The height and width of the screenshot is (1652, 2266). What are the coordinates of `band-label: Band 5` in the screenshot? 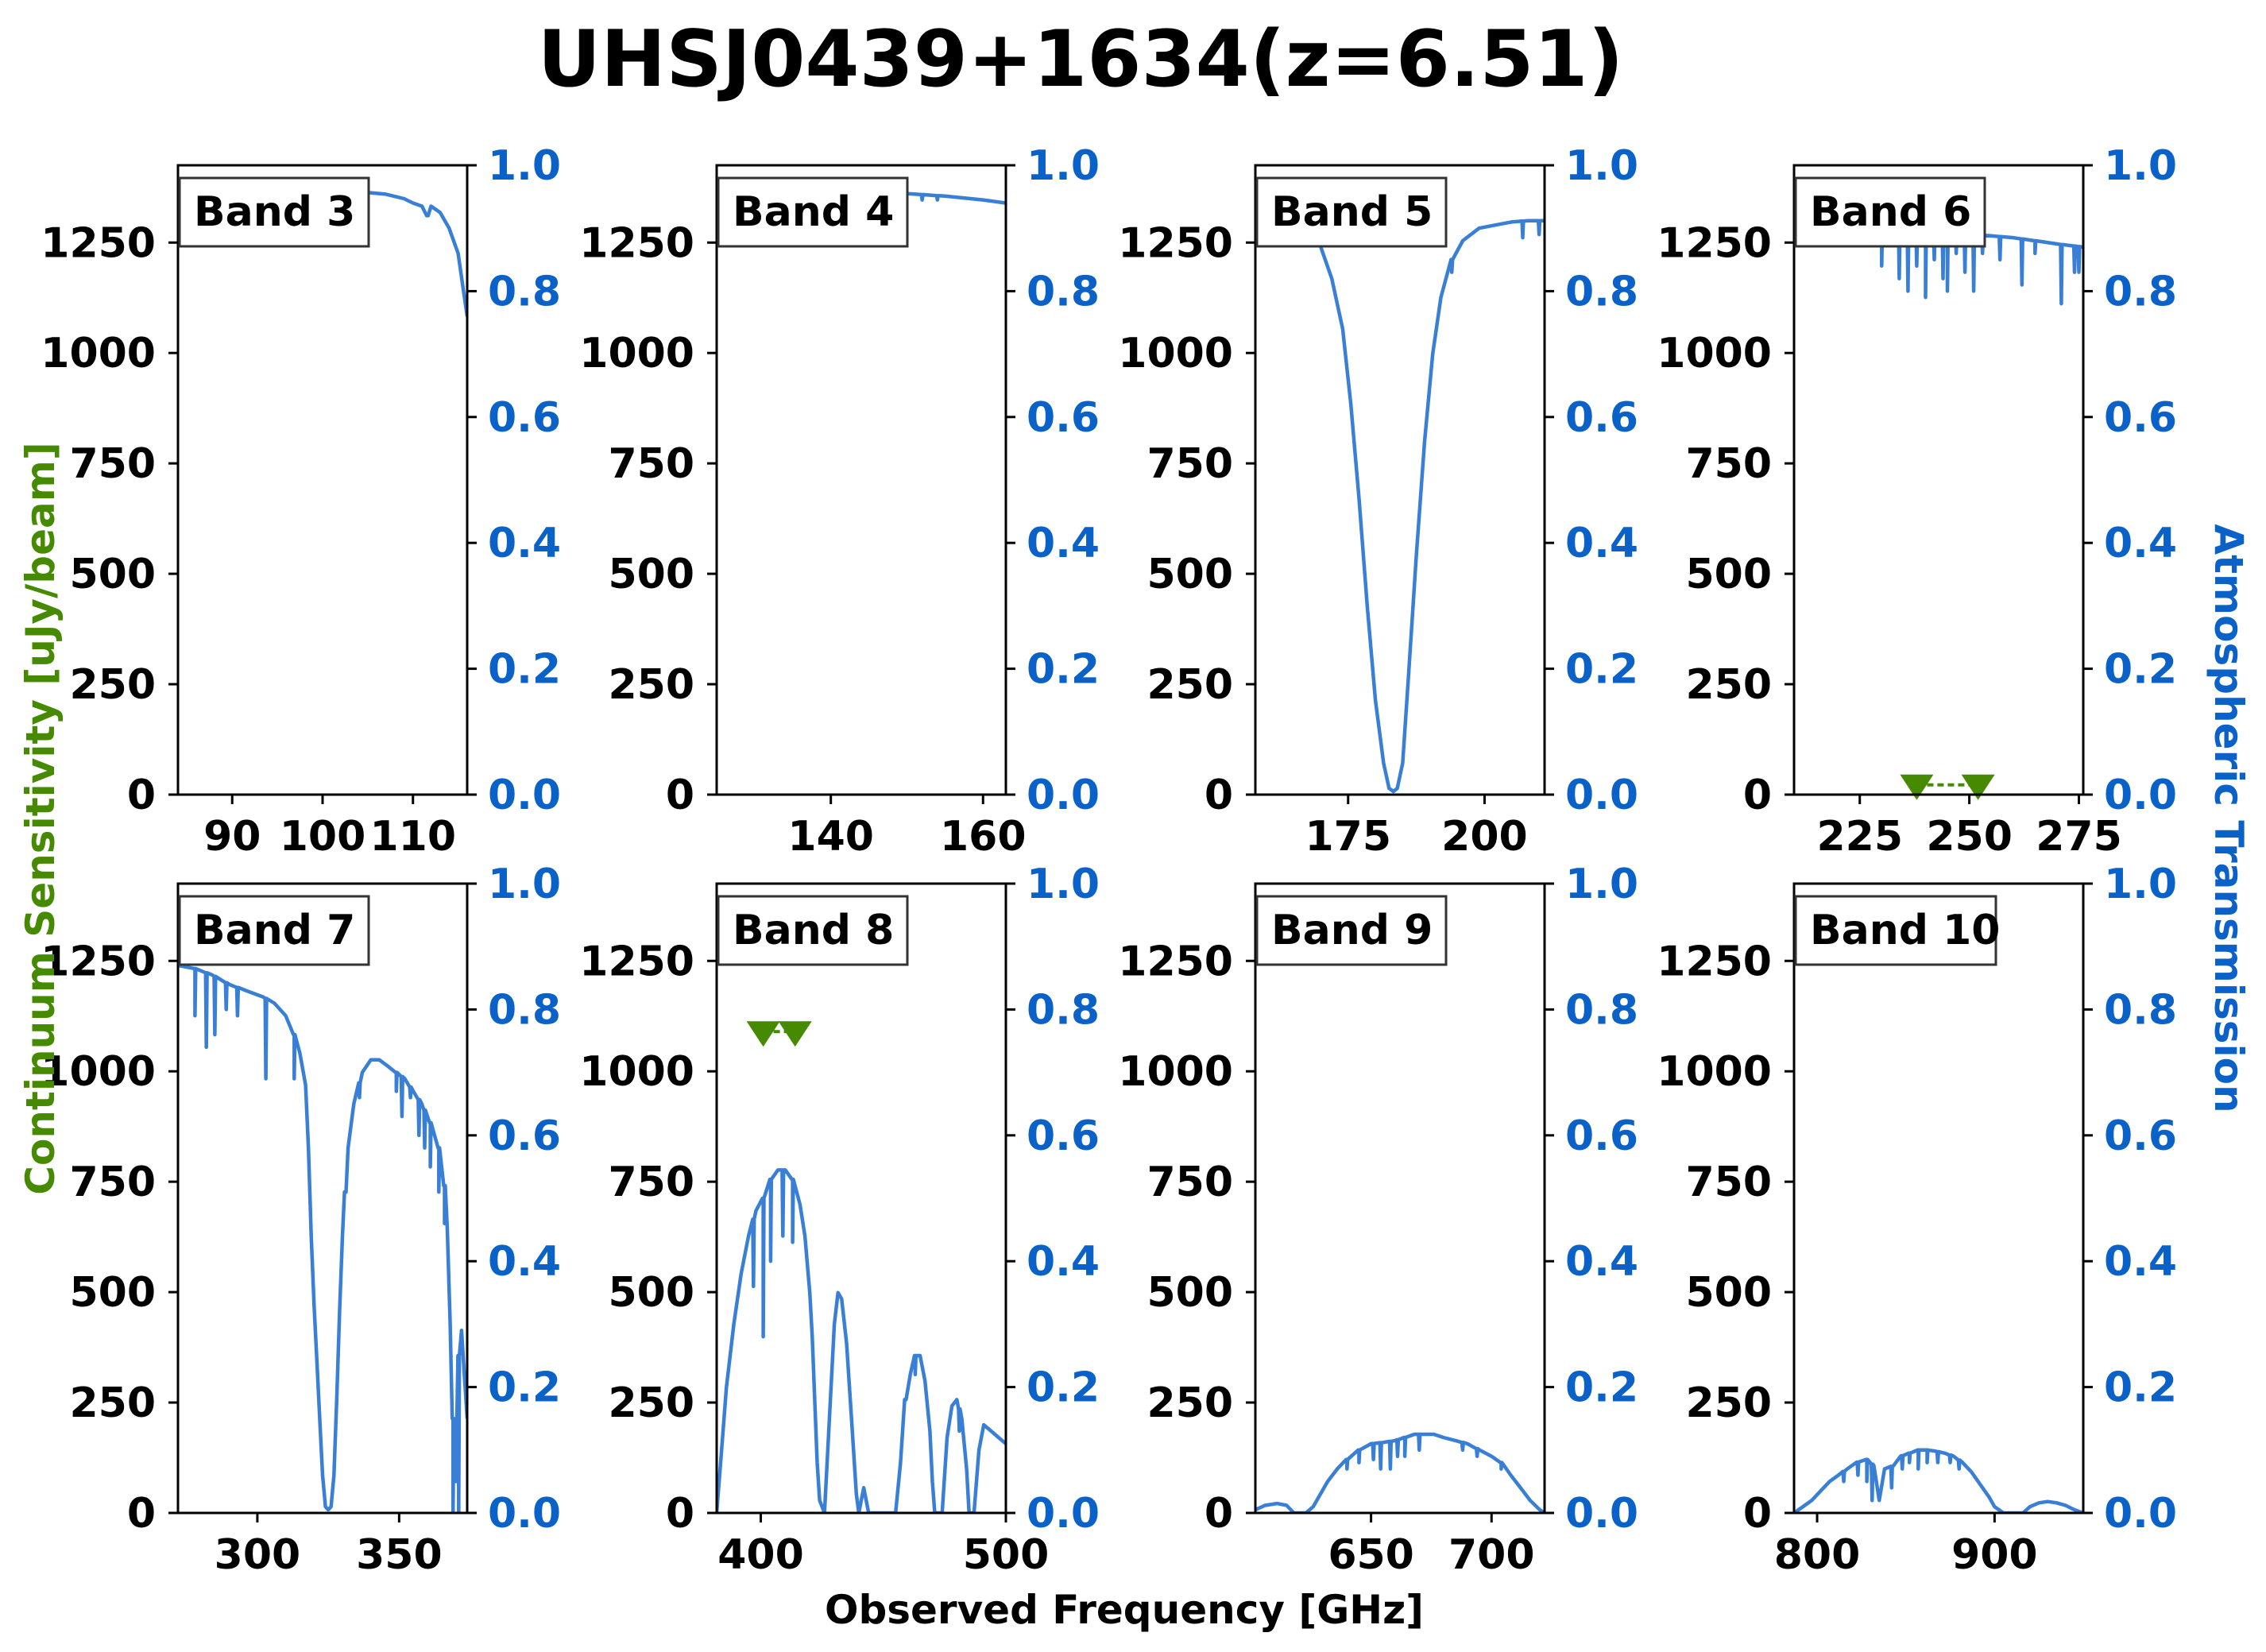 It's located at (1352, 212).